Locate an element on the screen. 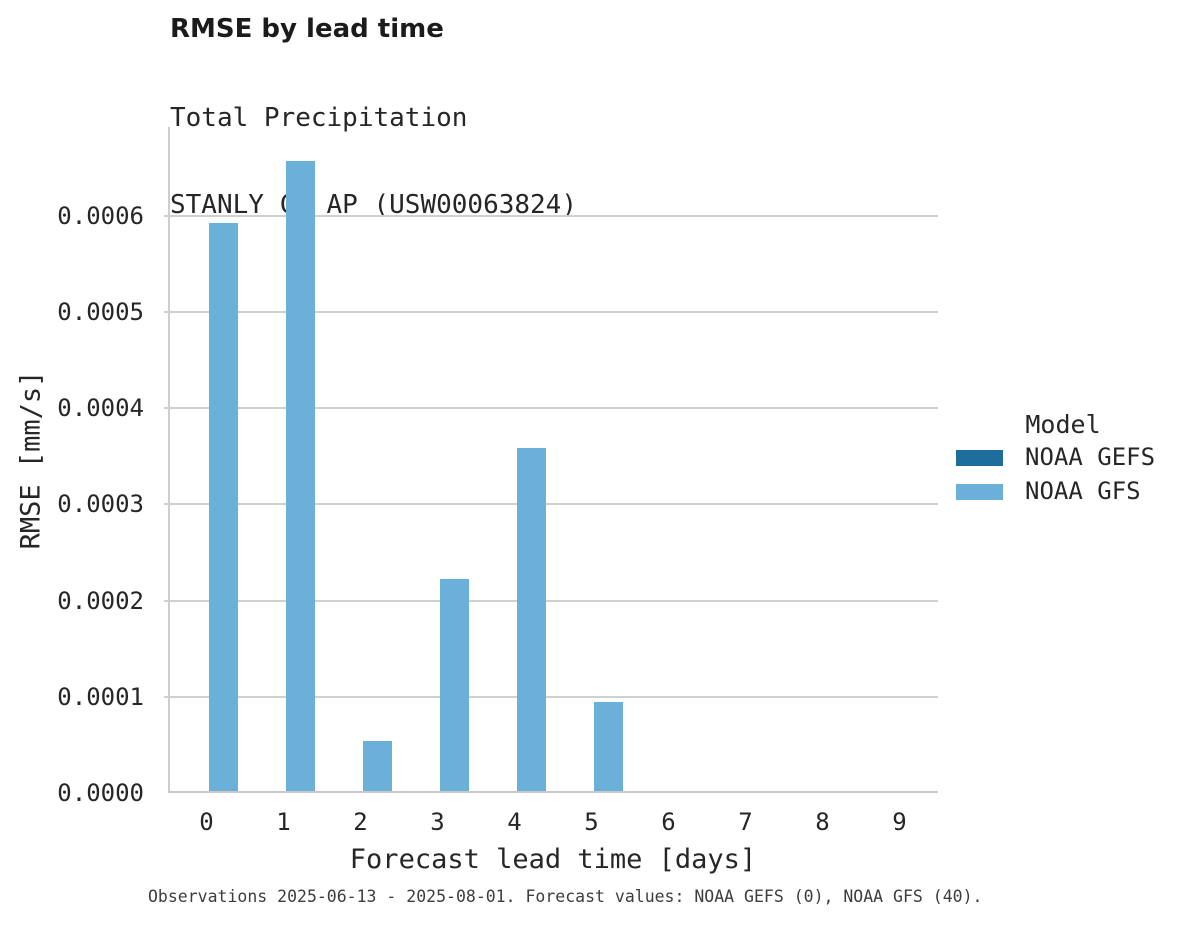 This screenshot has width=1178, height=928. y-tick-label: 0.0003 is located at coordinates (100, 504).